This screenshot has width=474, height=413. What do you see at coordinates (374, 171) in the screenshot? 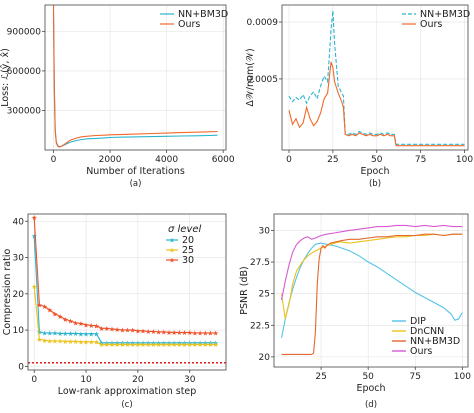
I see `x-axis-label: Epoch` at bounding box center [374, 171].